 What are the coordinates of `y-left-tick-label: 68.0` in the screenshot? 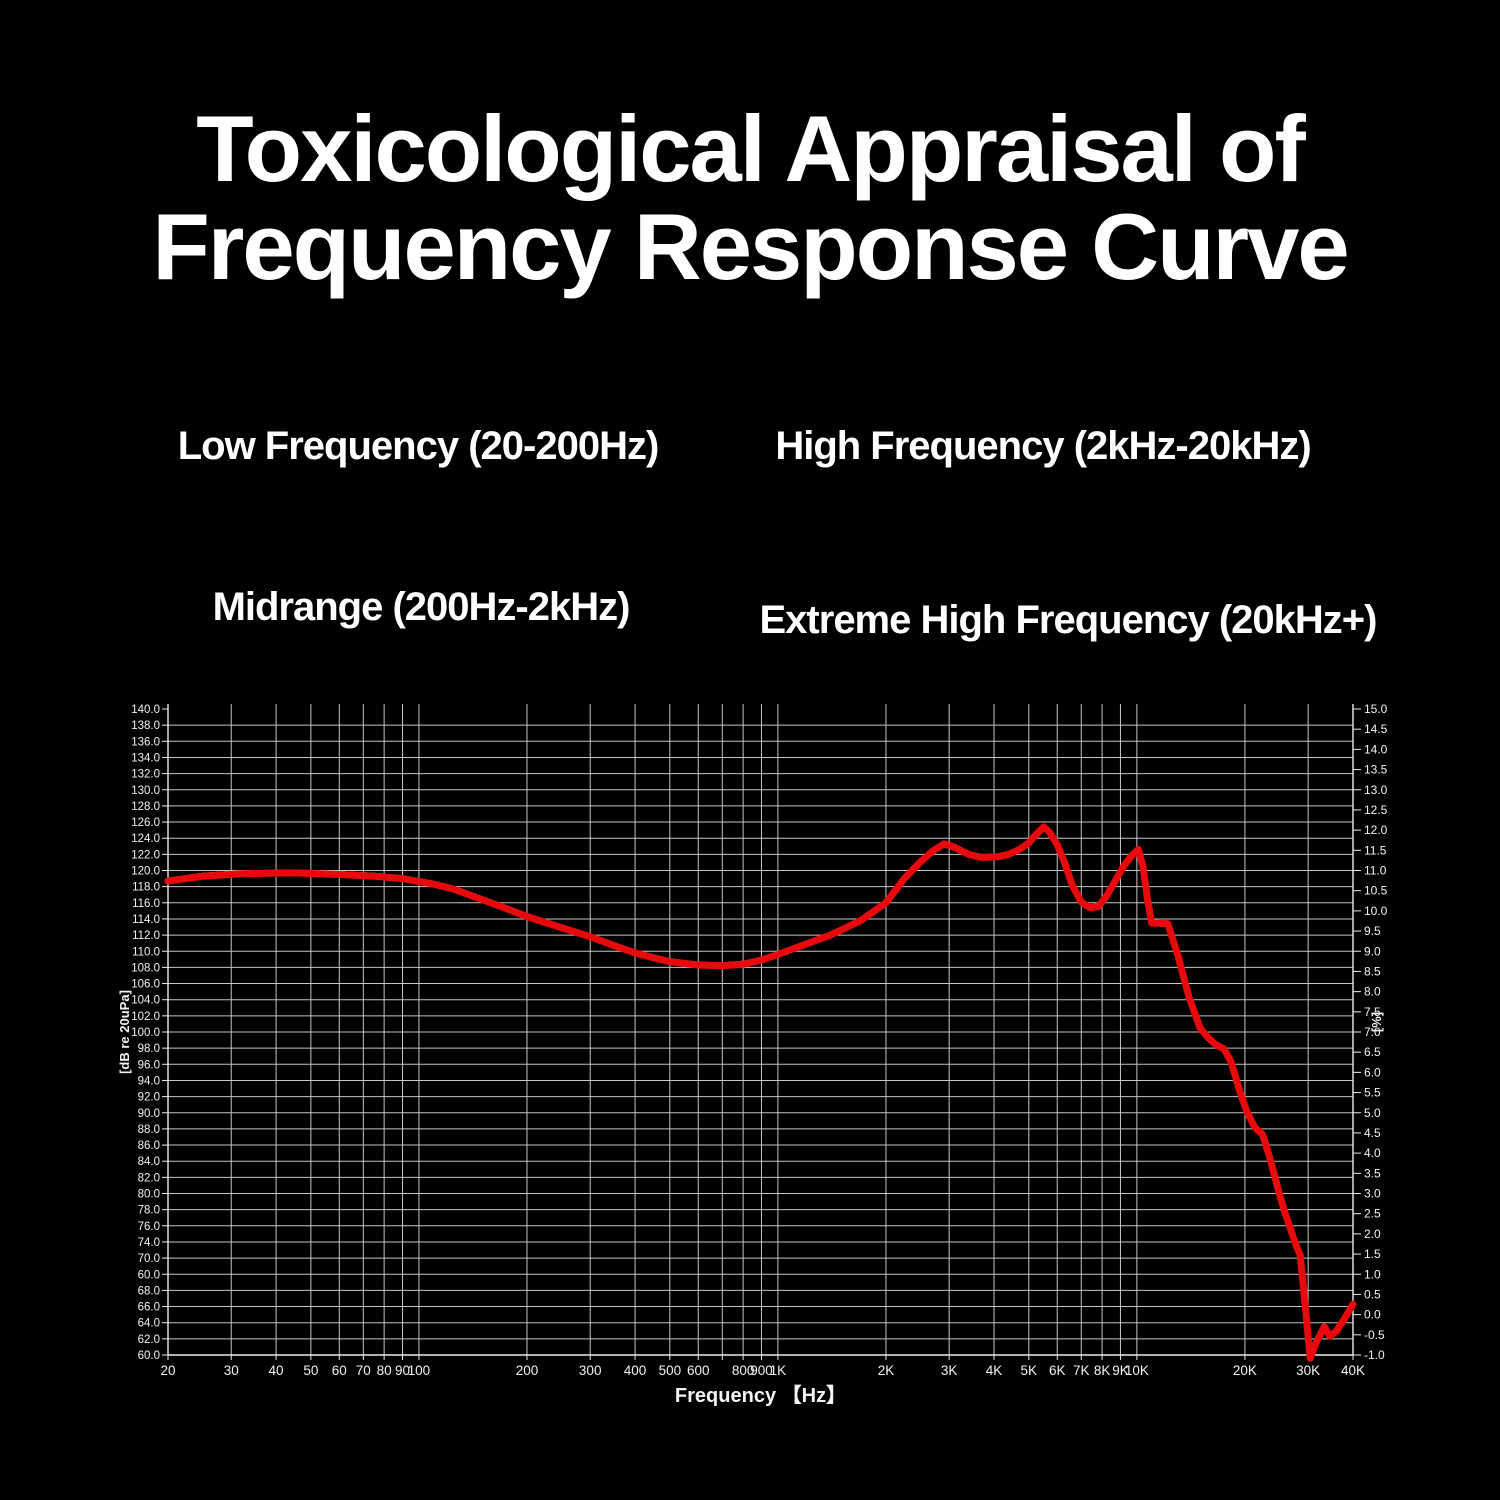 It's located at (149, 1291).